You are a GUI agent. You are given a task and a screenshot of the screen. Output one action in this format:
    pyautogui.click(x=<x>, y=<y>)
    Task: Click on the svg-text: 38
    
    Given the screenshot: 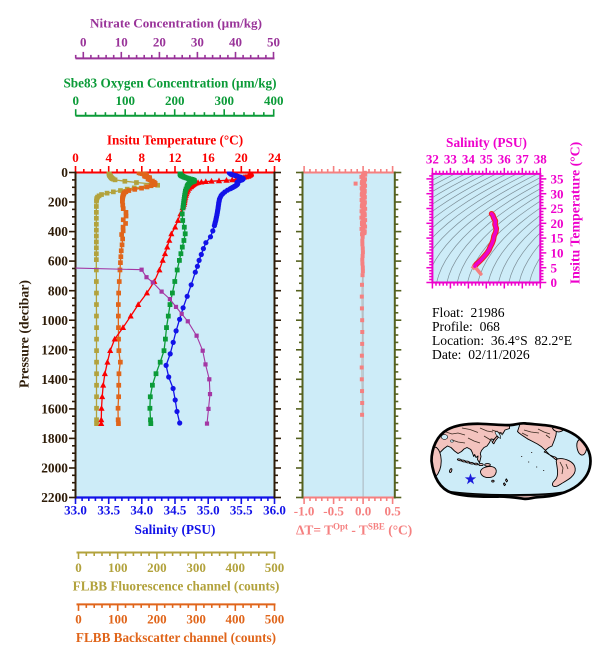 What is the action you would take?
    pyautogui.click(x=541, y=159)
    